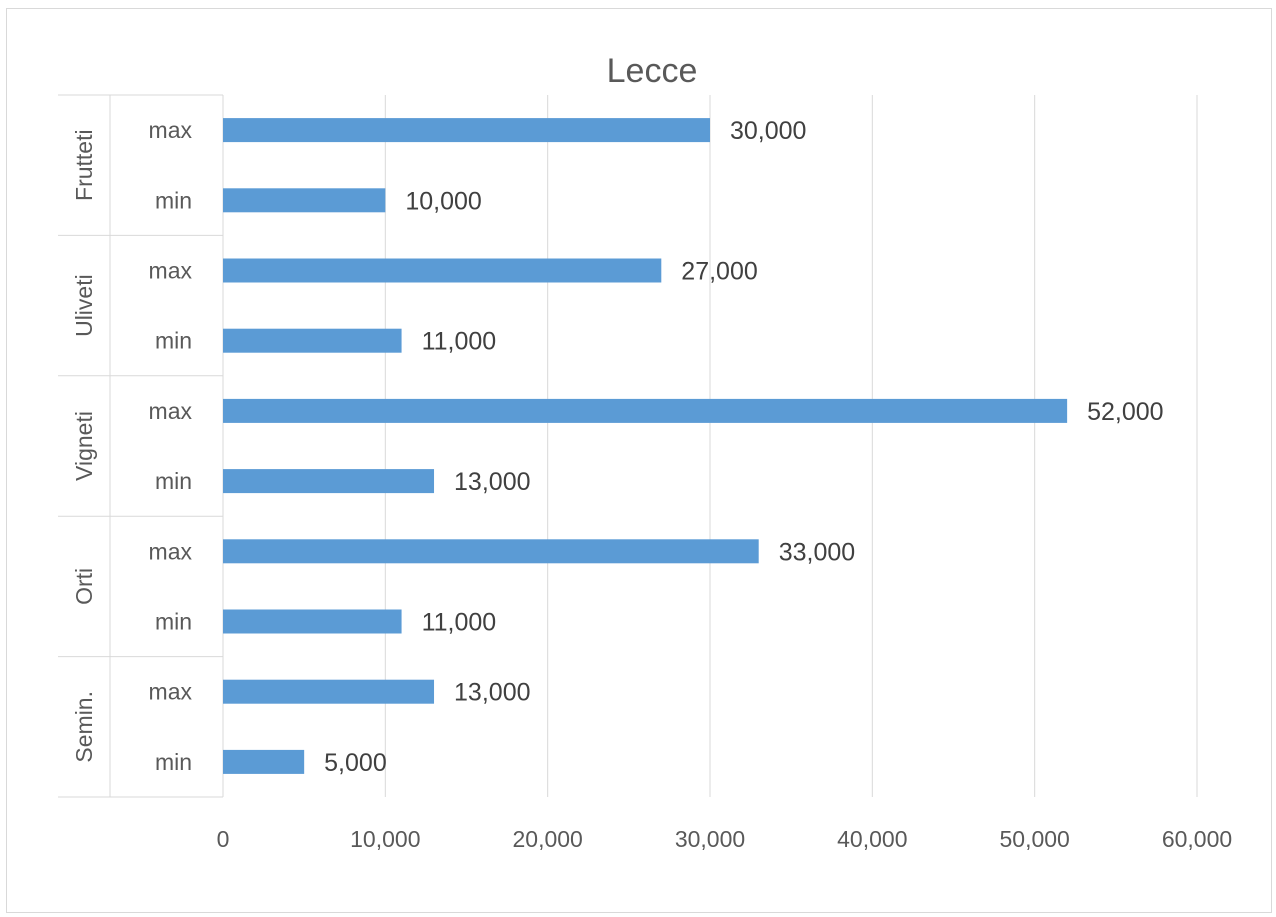  Describe the element at coordinates (84, 305) in the screenshot. I see `group-label: Uliveti` at that location.